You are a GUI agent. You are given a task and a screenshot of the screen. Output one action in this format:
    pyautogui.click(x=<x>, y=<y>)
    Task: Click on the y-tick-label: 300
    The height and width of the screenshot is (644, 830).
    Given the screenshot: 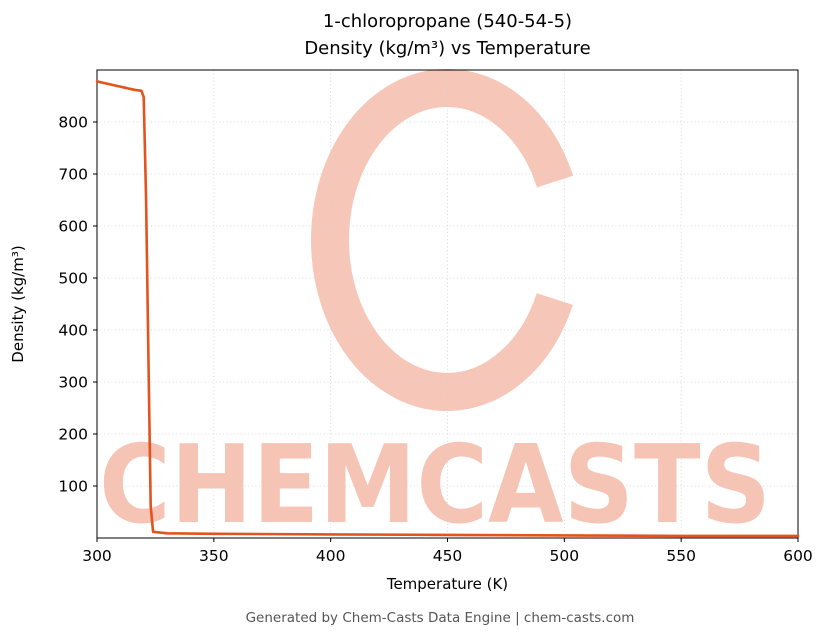 What is the action you would take?
    pyautogui.click(x=73, y=383)
    